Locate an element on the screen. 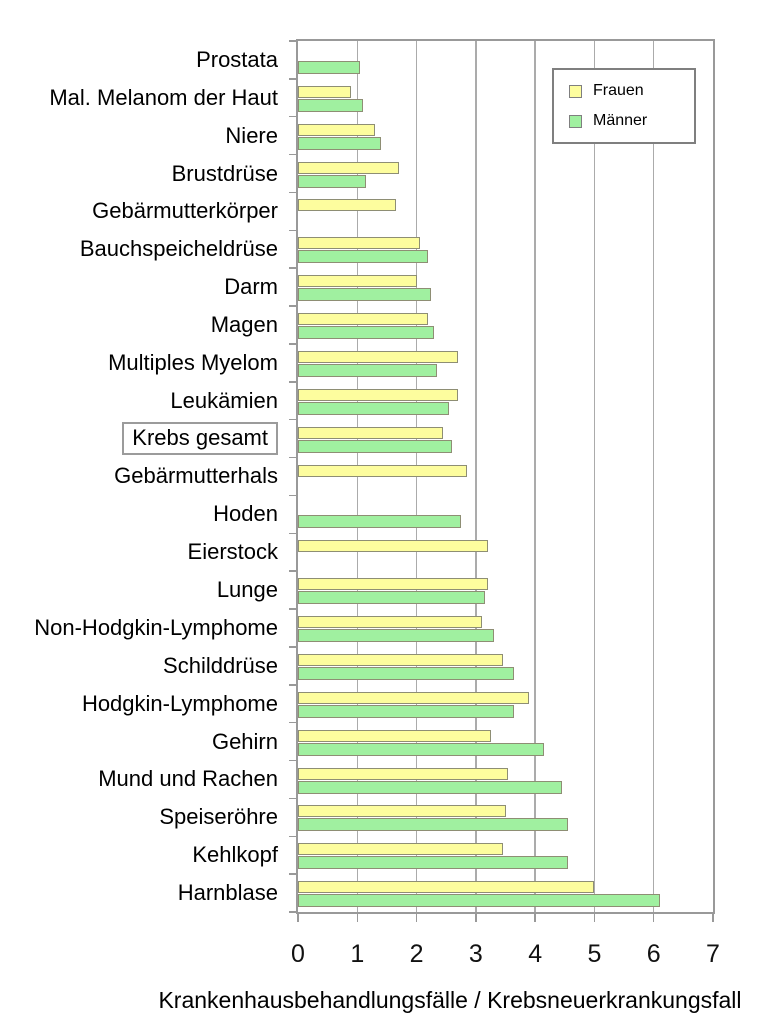 This screenshot has width=769, height=1024. category-label: Gebärmutterhals is located at coordinates (196, 476).